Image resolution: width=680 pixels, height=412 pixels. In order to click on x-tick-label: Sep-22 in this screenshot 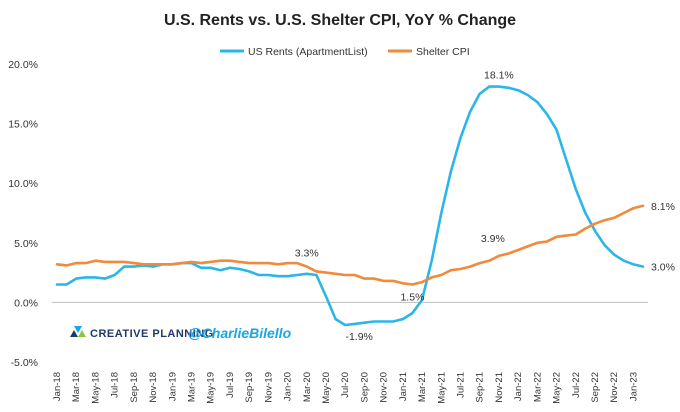, I will do `click(595, 387)`.